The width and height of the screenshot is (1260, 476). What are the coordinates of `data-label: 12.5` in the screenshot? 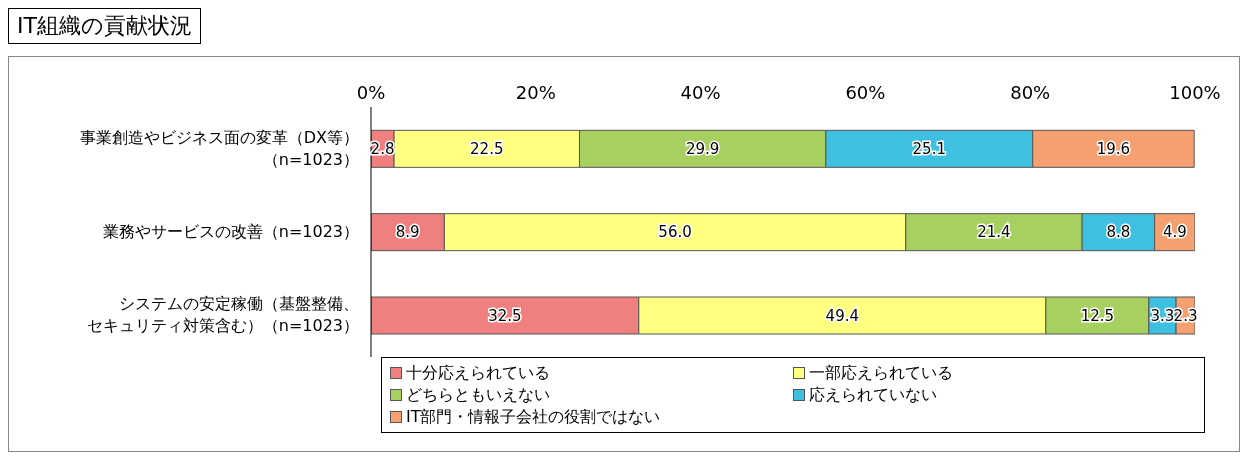 It's located at (1097, 315).